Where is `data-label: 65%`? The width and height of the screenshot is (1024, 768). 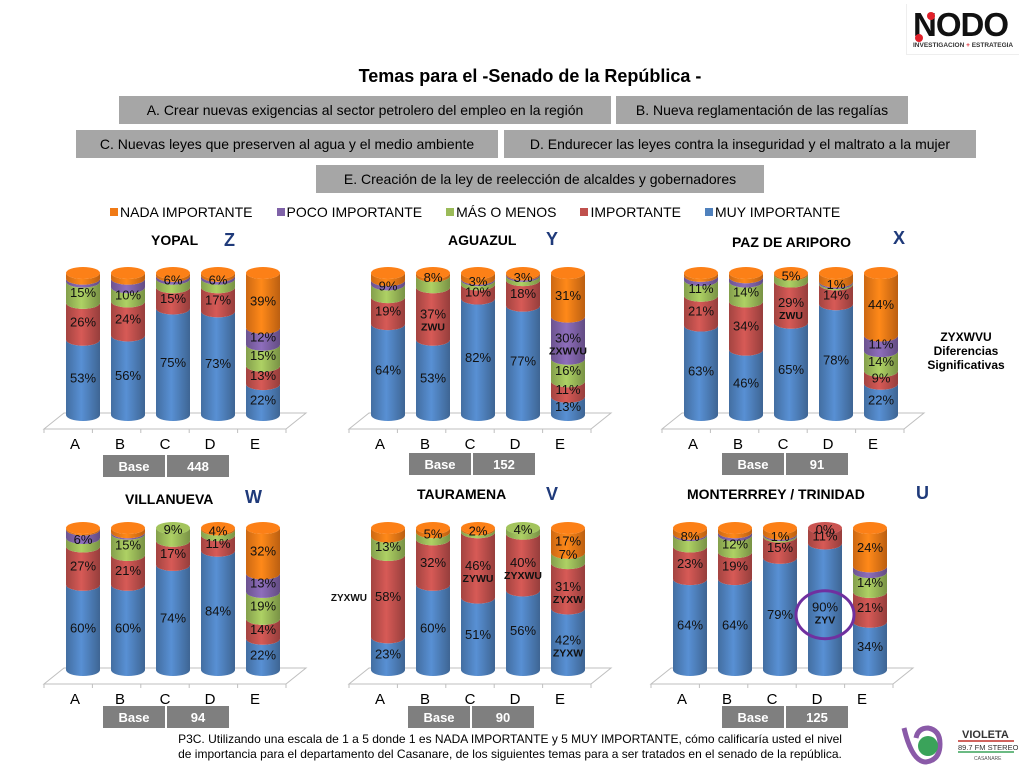 data-label: 65% is located at coordinates (791, 369).